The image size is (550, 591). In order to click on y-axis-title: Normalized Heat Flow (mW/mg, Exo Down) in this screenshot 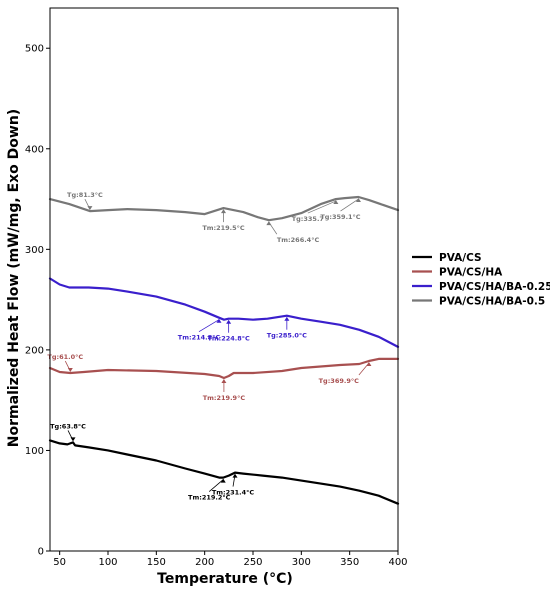, I will do `click(14, 278)`.